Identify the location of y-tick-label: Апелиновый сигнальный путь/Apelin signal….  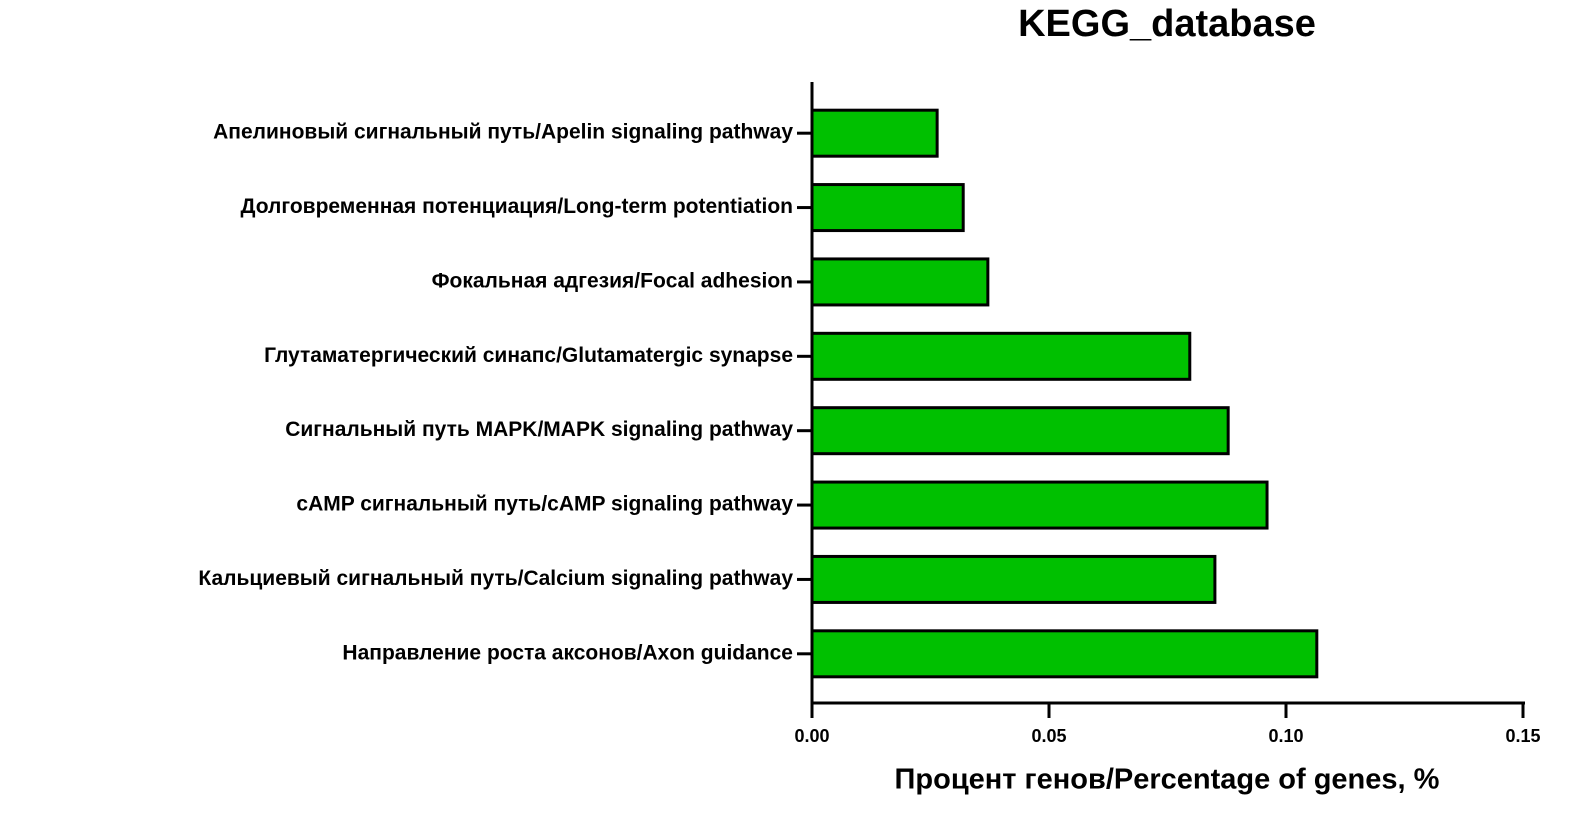
(503, 132).